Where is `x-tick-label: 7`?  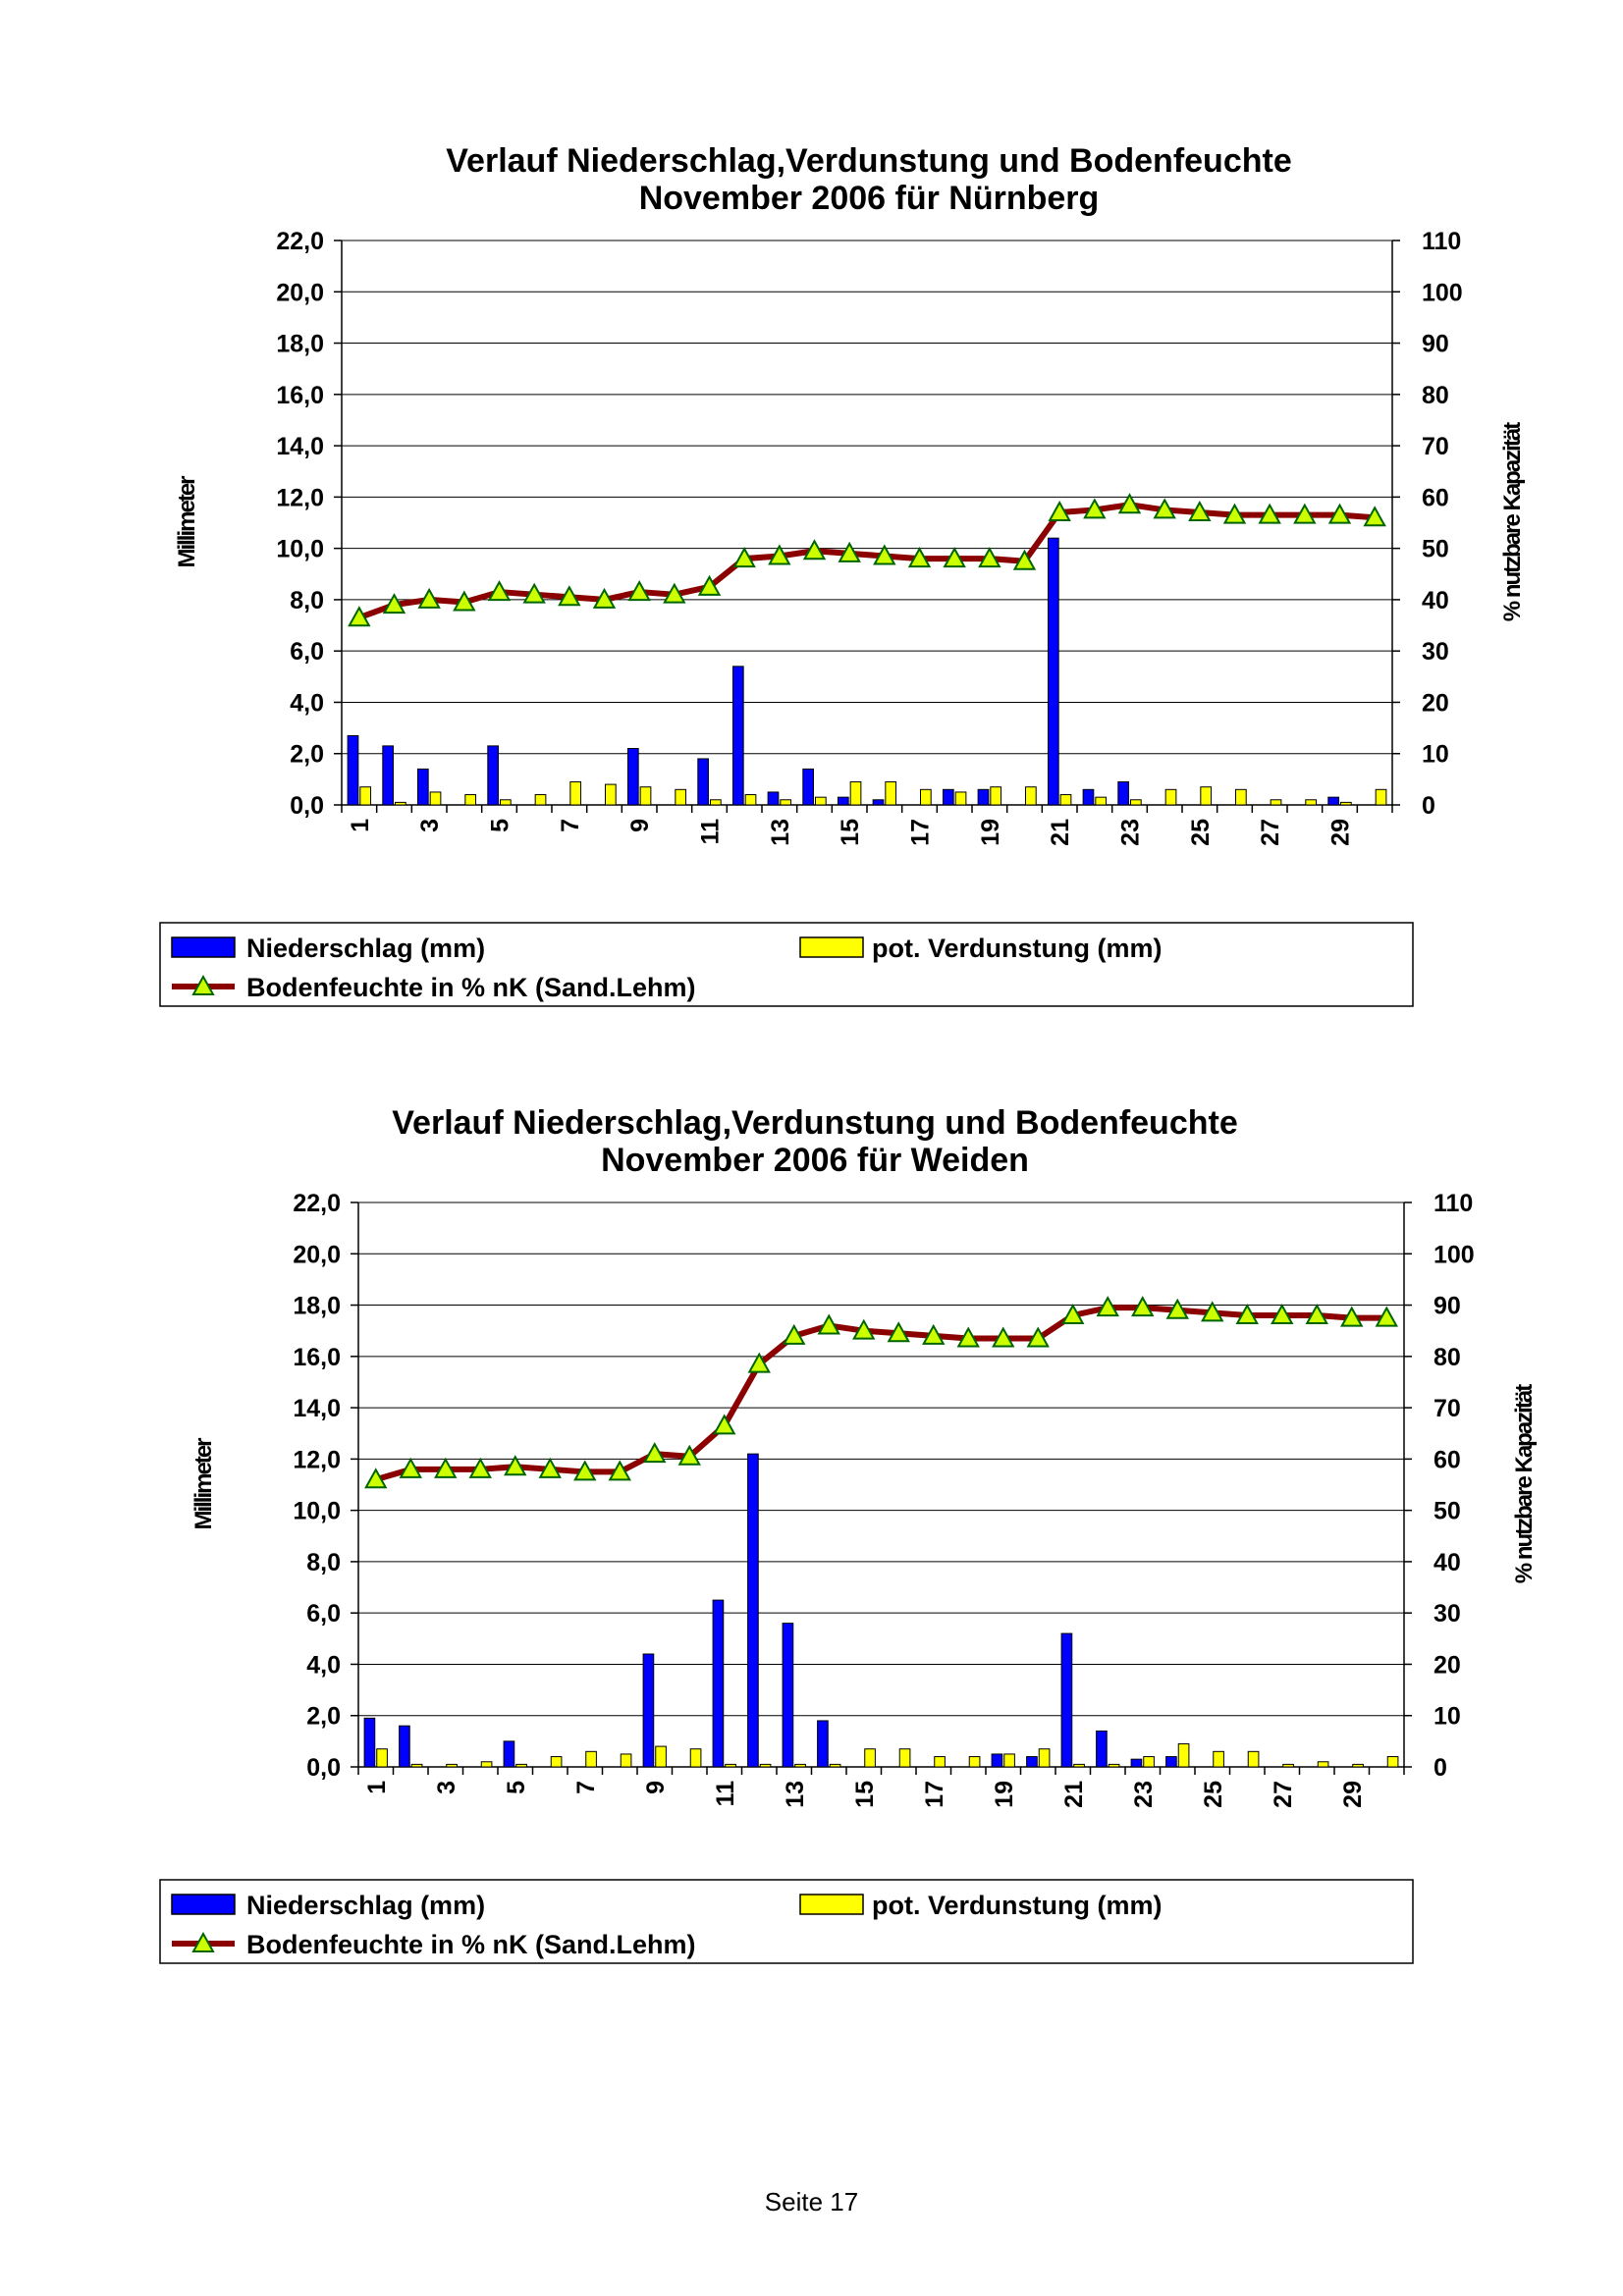 x-tick-label: 7 is located at coordinates (586, 1787).